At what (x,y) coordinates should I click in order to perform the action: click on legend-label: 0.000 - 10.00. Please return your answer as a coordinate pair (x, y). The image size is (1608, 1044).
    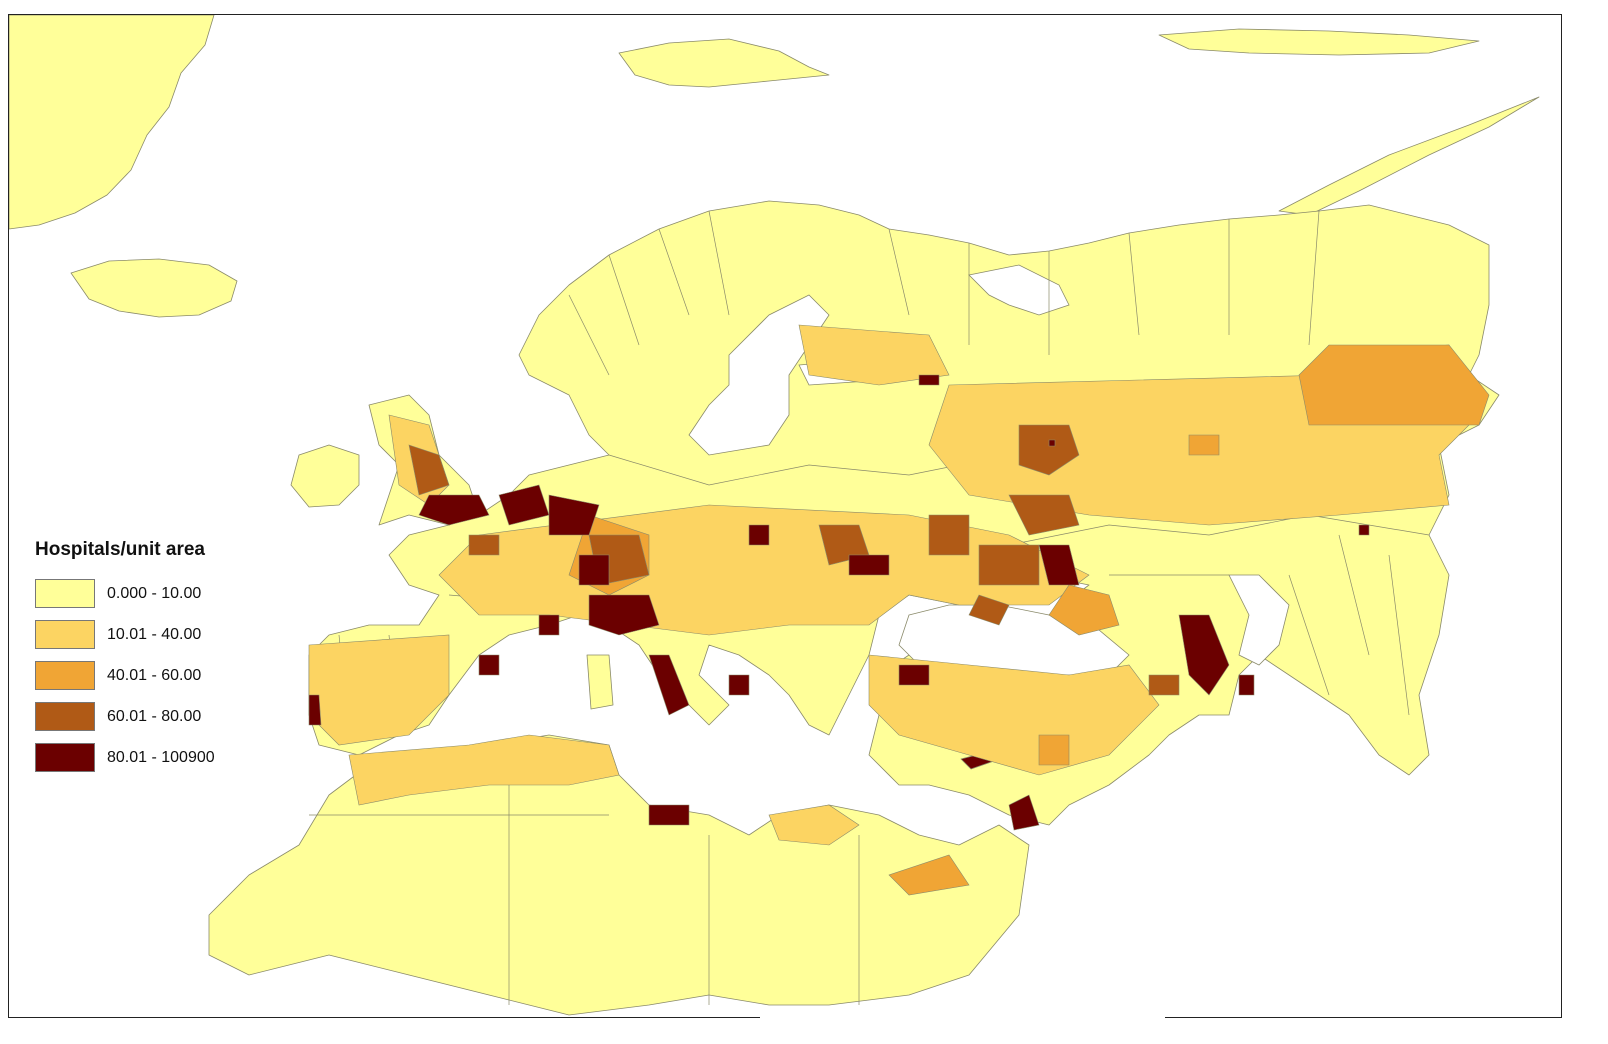
    Looking at the image, I should click on (154, 593).